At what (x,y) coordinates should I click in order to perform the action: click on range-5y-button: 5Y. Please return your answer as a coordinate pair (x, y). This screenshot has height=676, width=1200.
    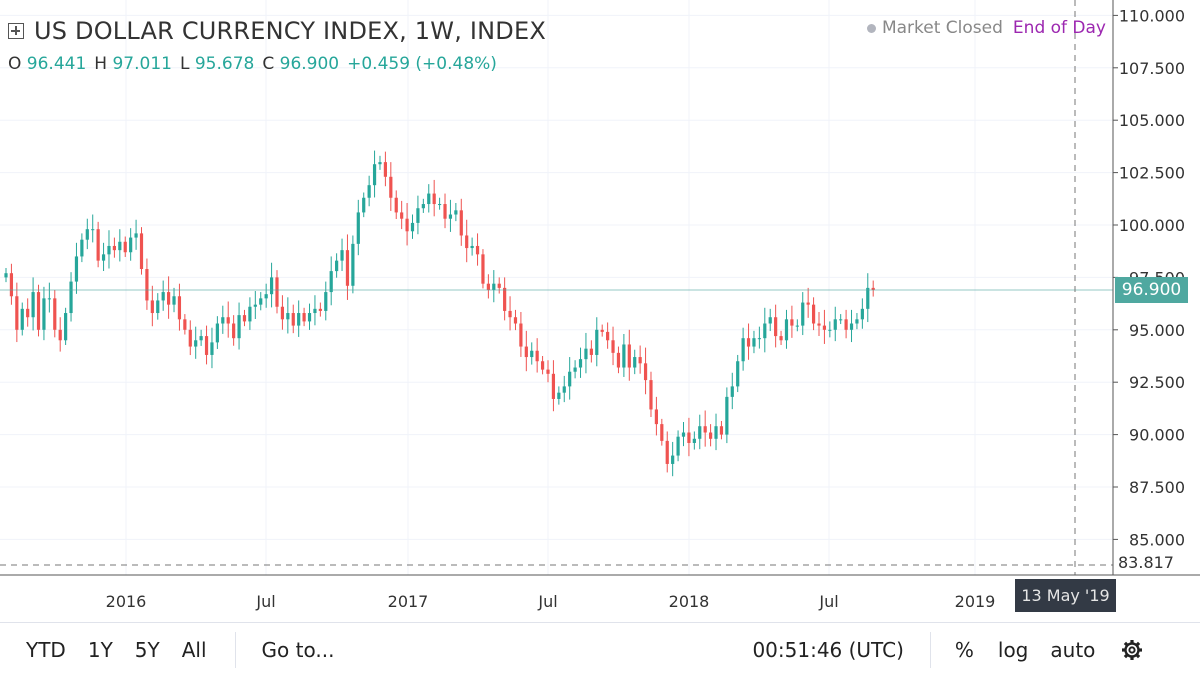
    Looking at the image, I should click on (147, 649).